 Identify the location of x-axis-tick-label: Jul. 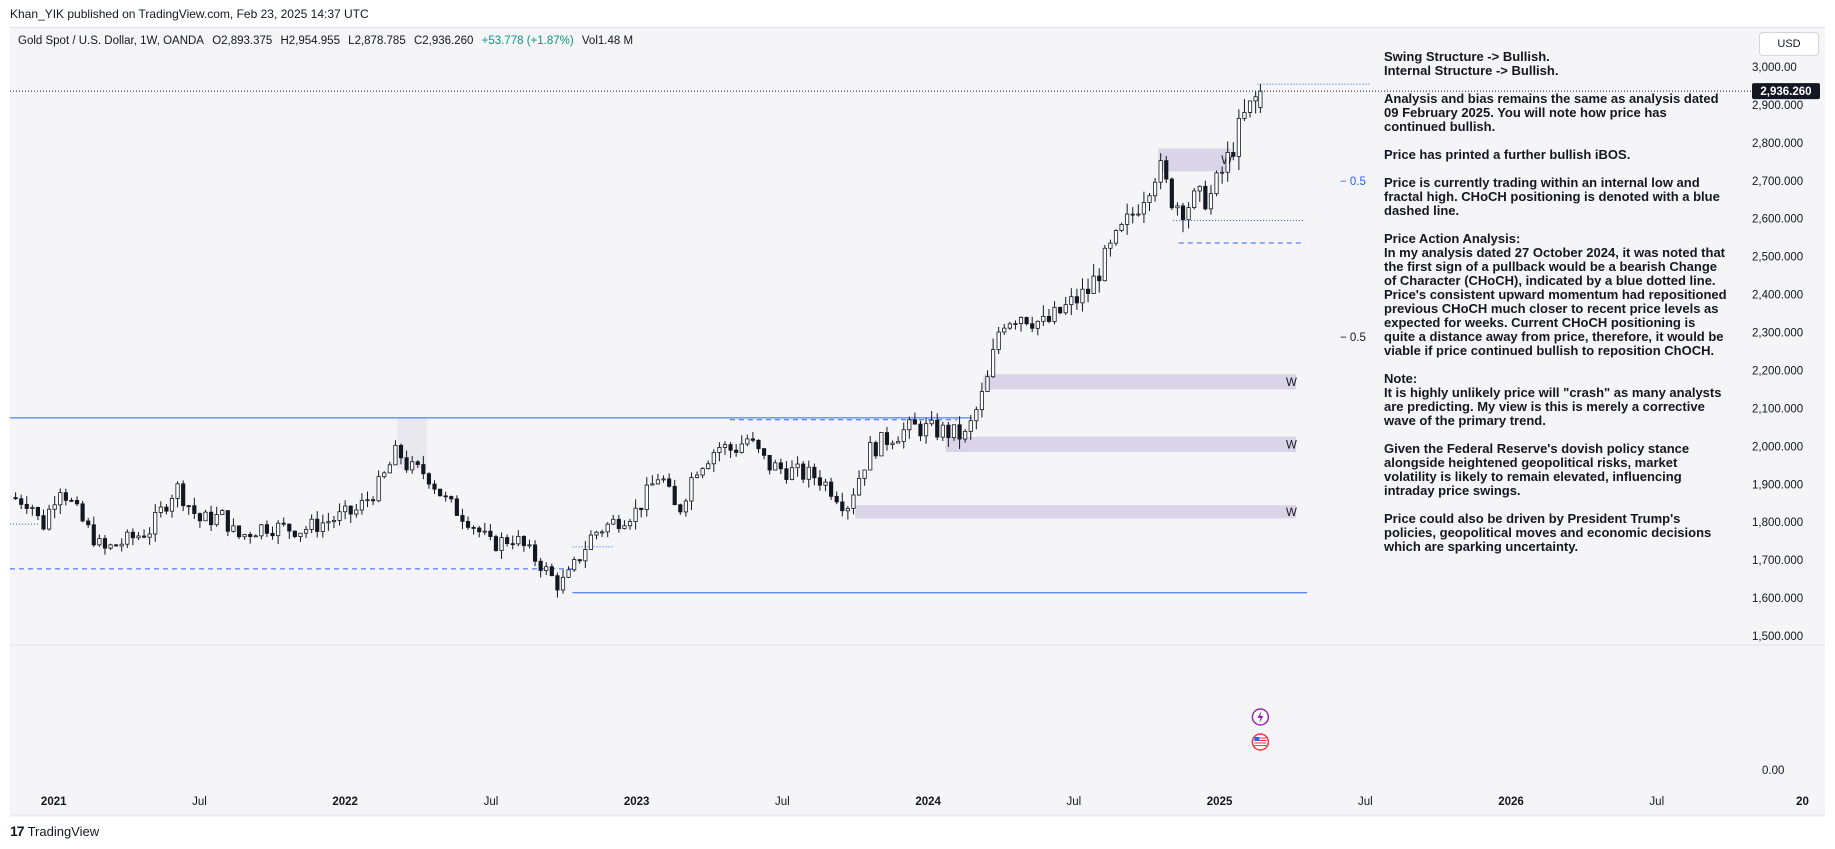
(491, 802).